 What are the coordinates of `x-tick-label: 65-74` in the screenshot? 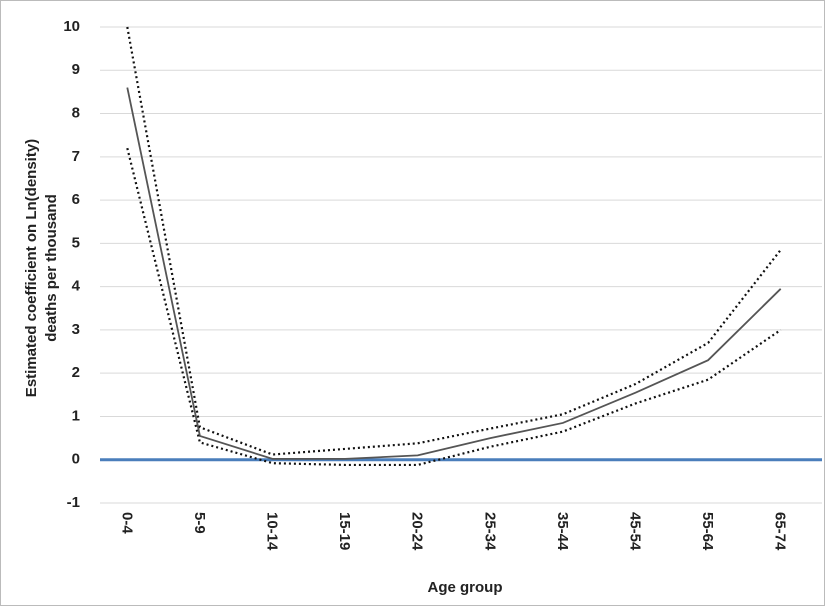 It's located at (780, 531).